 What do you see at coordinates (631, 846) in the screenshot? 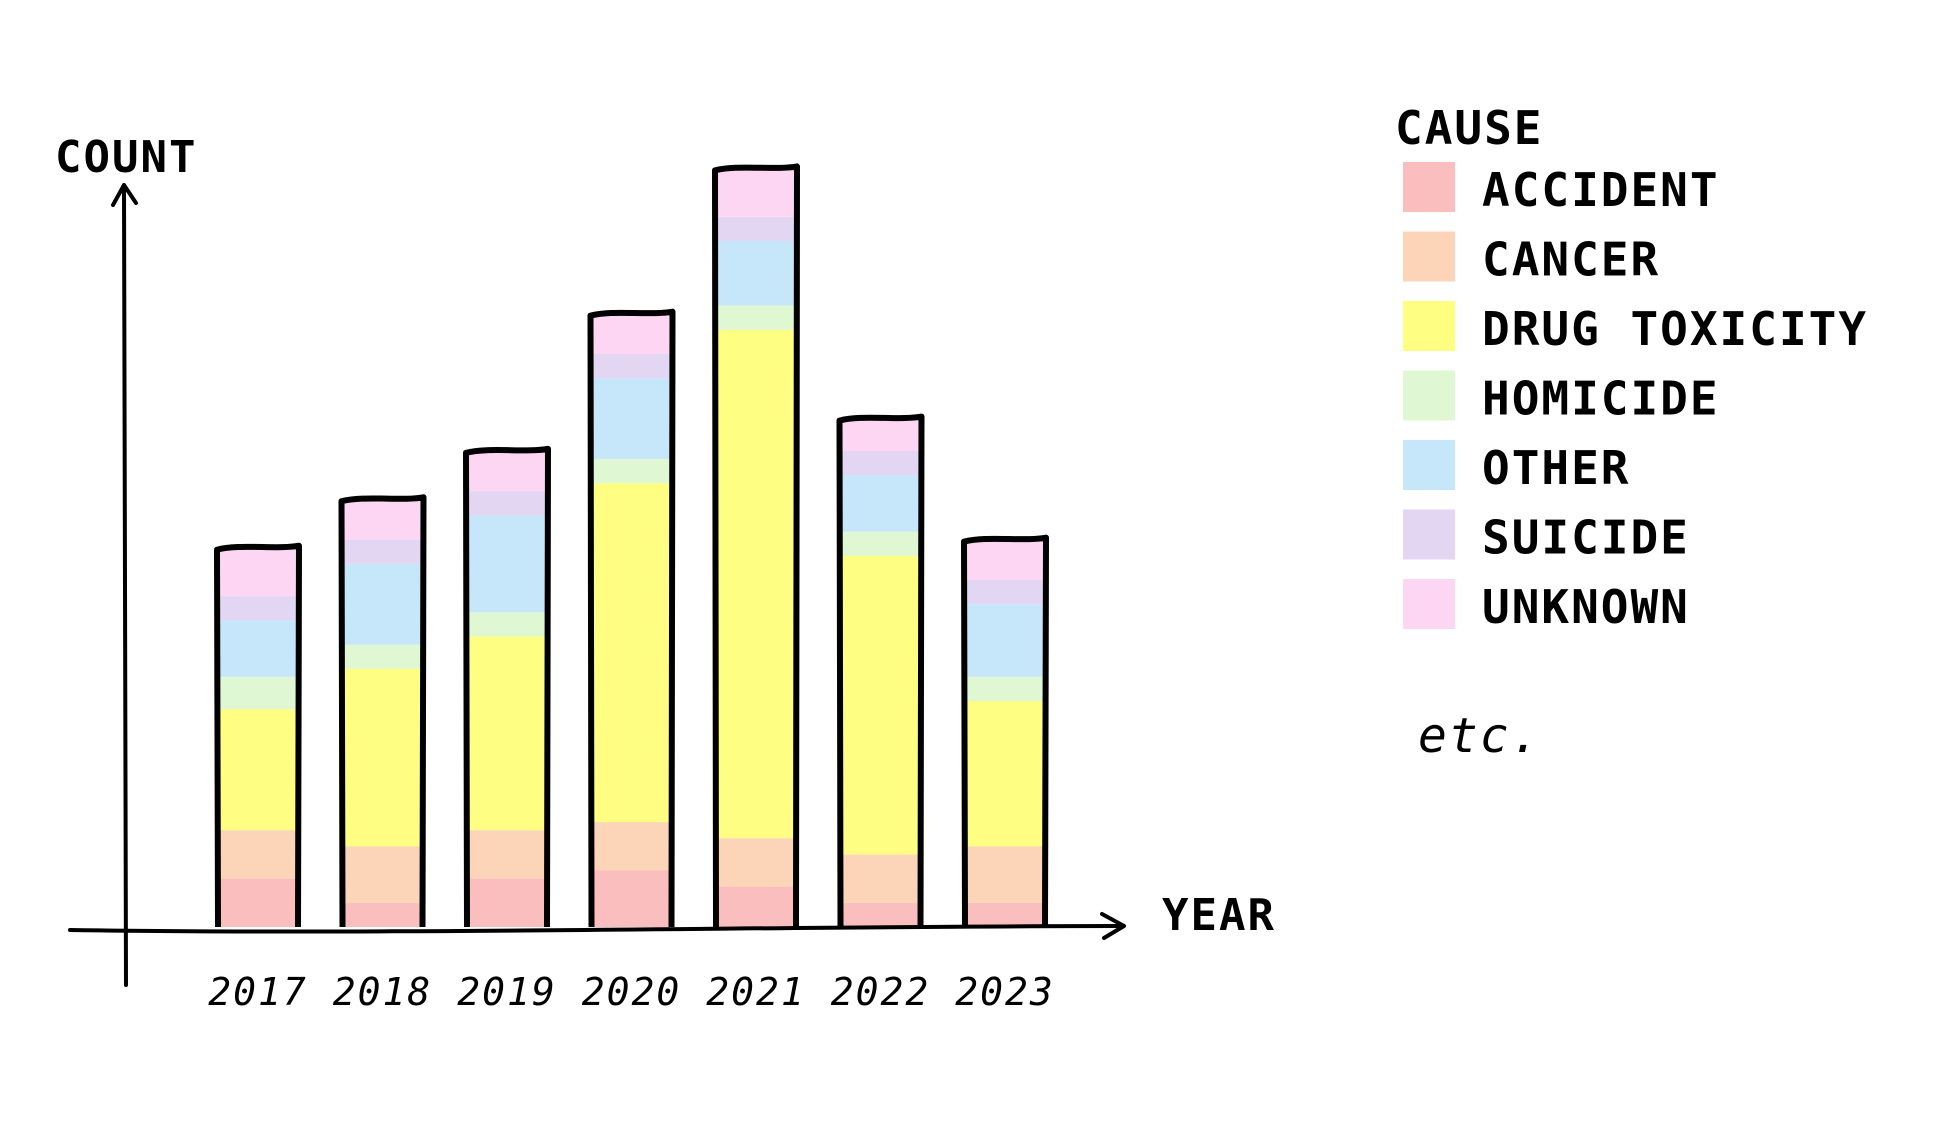
I see `bar-segment-cancer-2020` at bounding box center [631, 846].